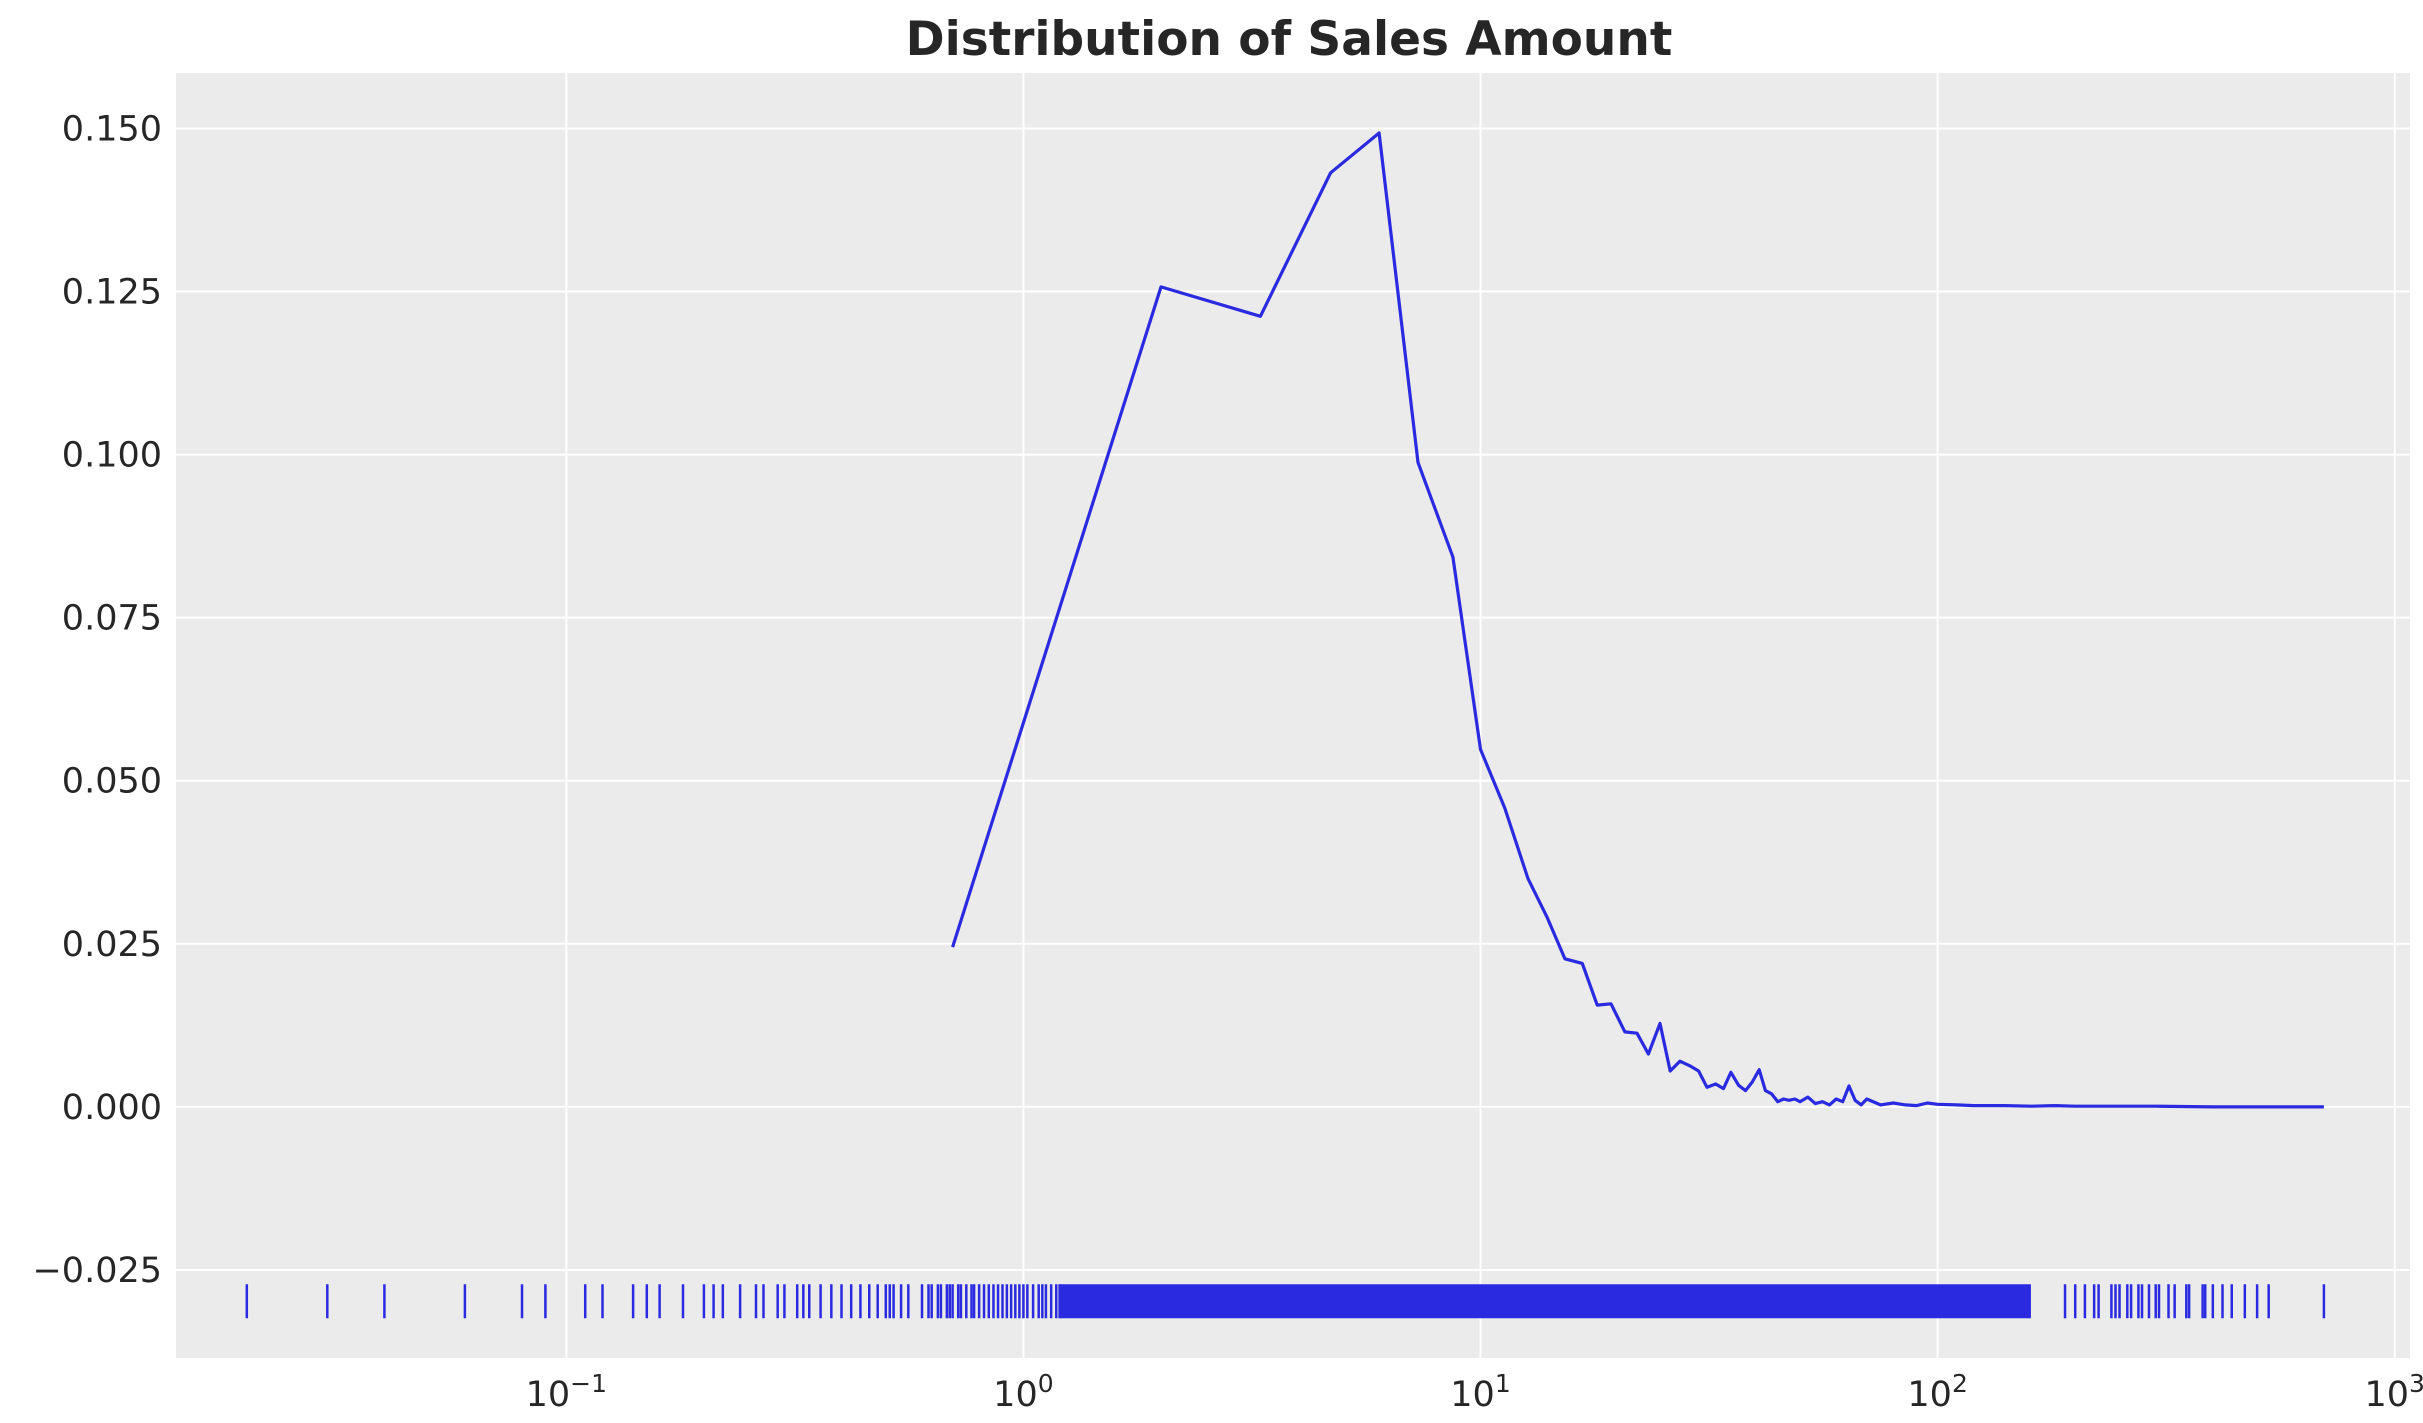  Describe the element at coordinates (566, 1392) in the screenshot. I see `x-tick-label: 10⁻¹` at that location.